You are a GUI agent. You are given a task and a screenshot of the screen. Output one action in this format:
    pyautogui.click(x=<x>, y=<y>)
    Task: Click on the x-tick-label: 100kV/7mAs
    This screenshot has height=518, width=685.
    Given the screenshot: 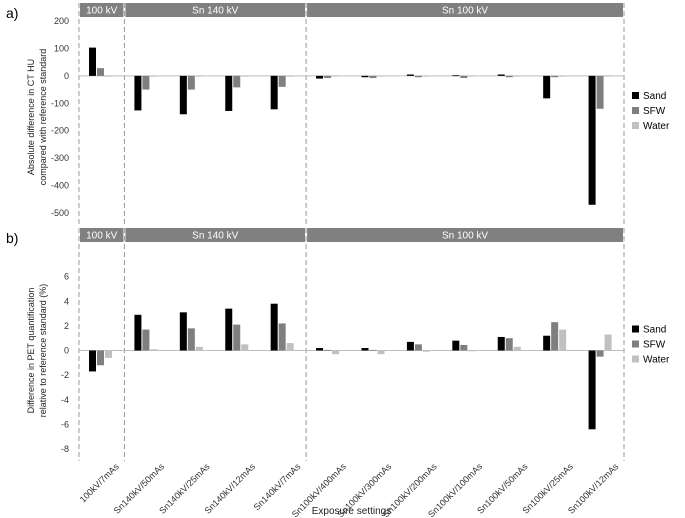 What is the action you would take?
    pyautogui.click(x=100, y=483)
    